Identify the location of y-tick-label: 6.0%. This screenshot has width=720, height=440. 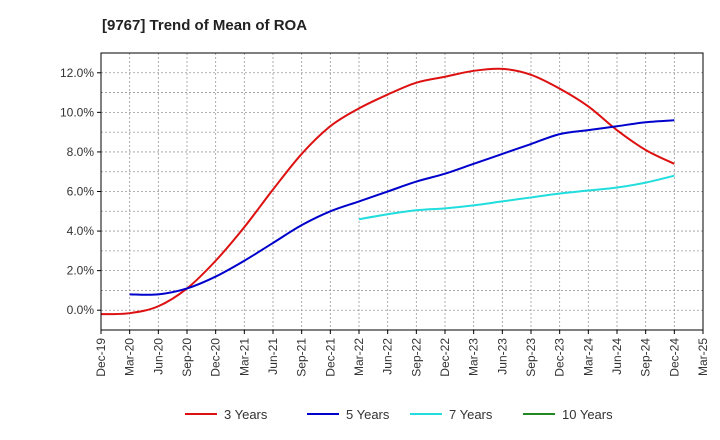
(81, 192).